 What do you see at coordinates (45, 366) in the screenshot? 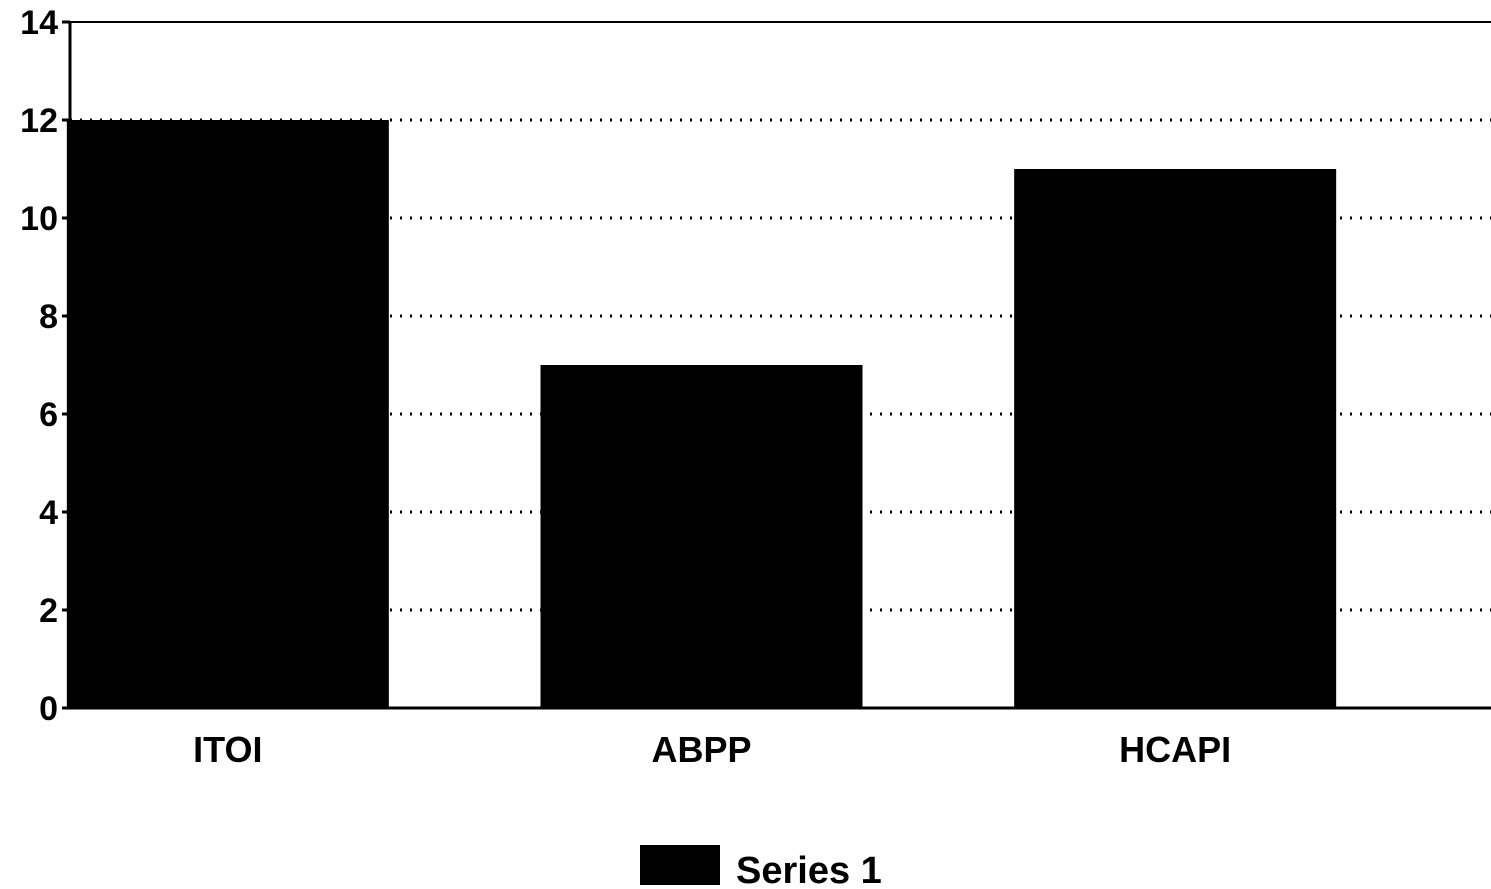
I see `y-tick-labels: 0 2 4 6 8 10 12 14` at bounding box center [45, 366].